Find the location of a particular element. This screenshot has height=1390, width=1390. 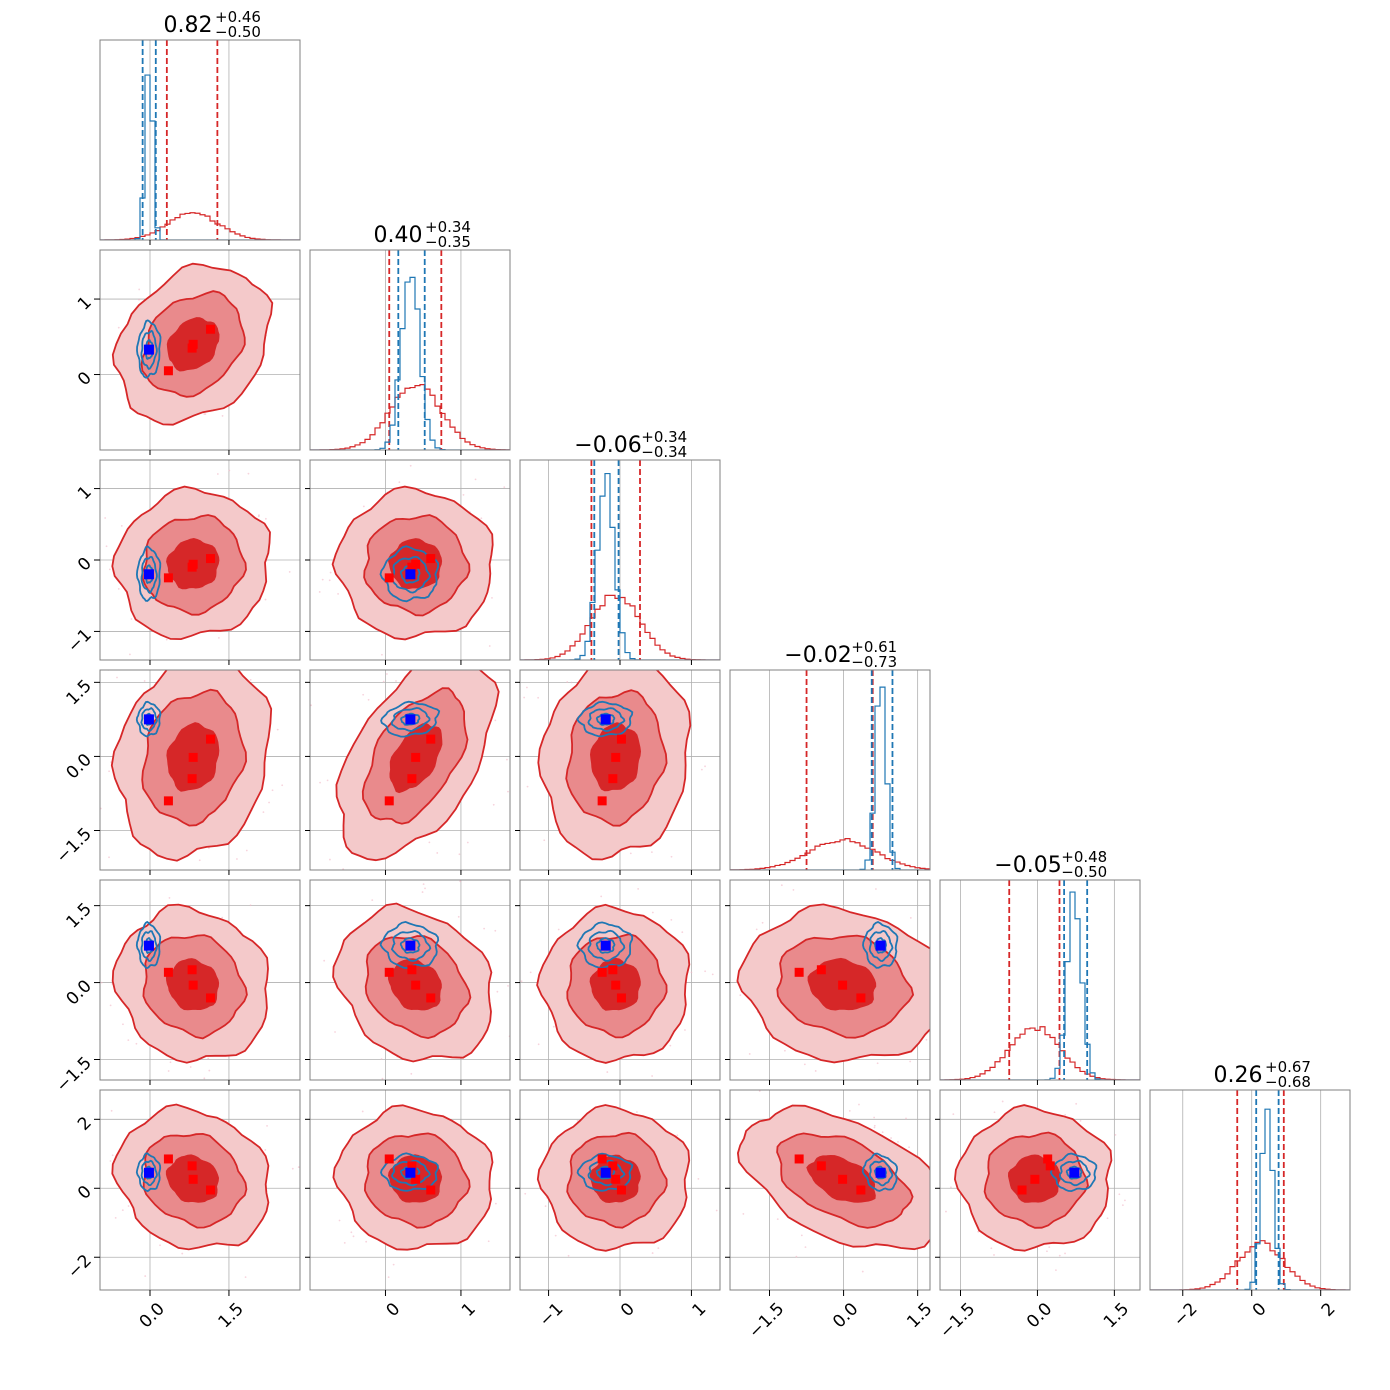

x-tick-label: 1 is located at coordinates (699, 1310).